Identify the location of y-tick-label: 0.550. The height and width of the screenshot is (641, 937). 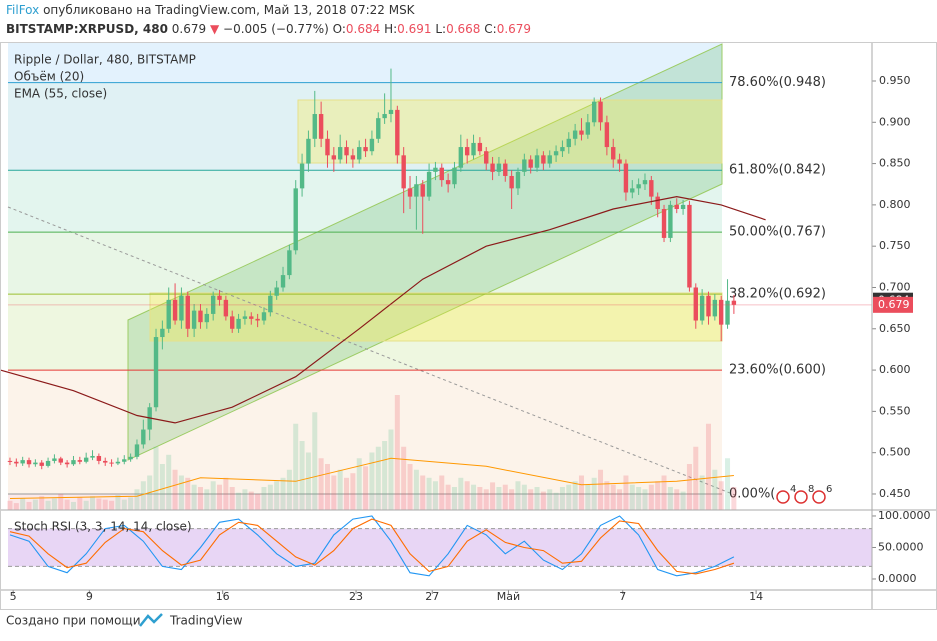
(895, 410).